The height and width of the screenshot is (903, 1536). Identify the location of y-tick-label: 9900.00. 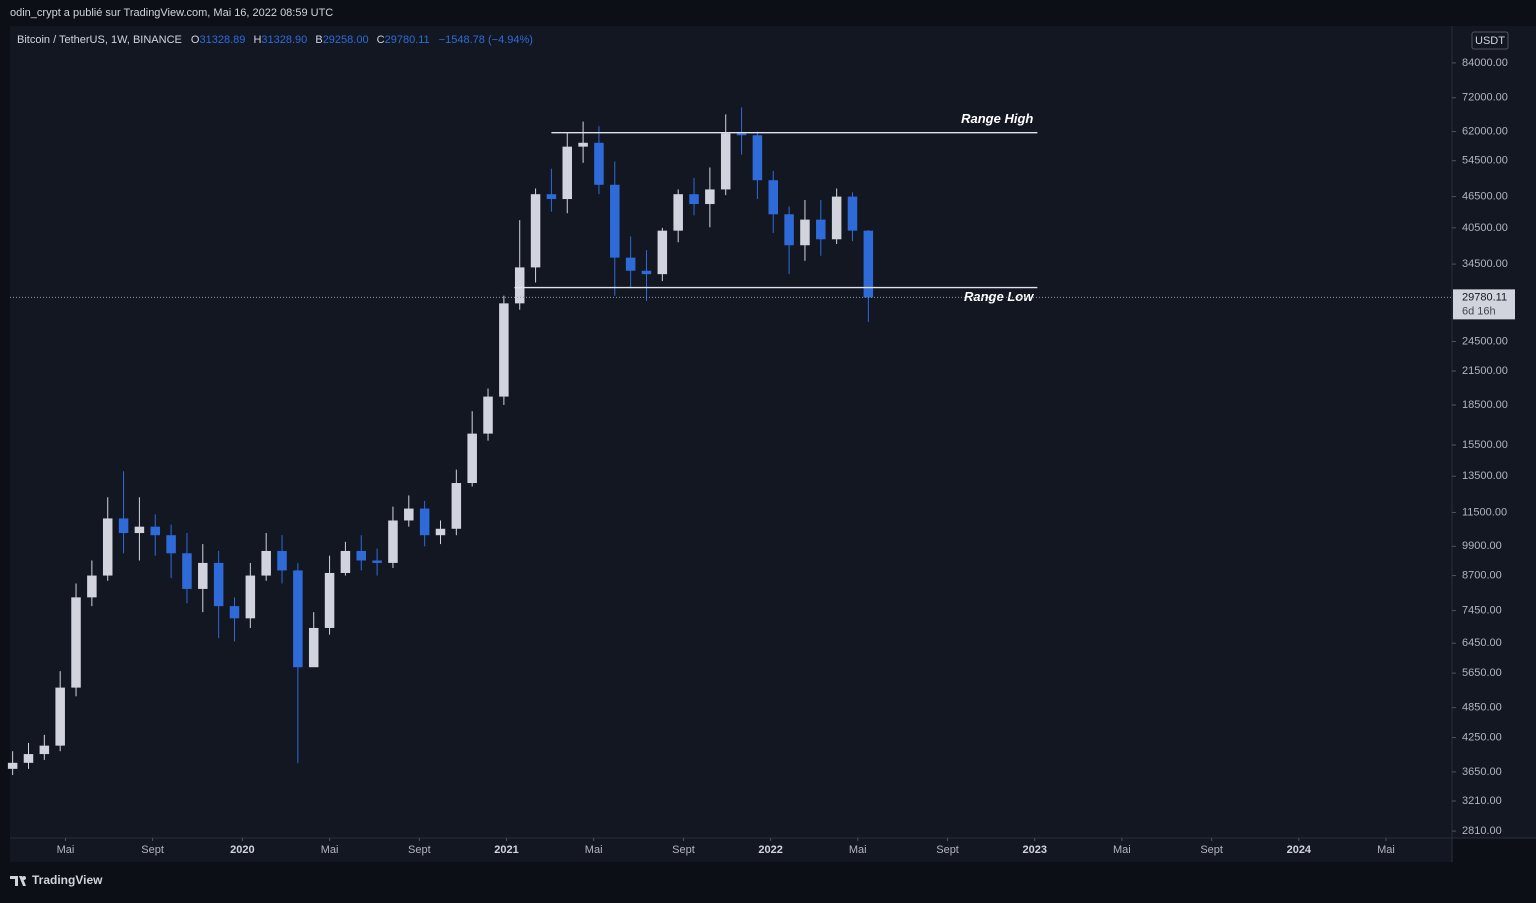
(1482, 546).